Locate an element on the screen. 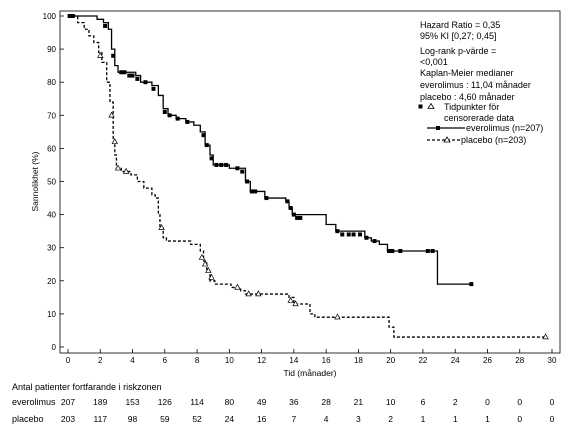 This screenshot has width=576, height=437. risk-cell-everolimus: 153 is located at coordinates (132, 402).